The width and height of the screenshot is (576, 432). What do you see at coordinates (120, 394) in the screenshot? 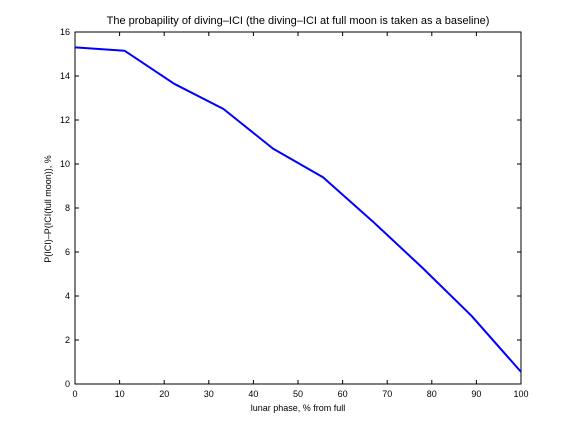
I see `x-tick-label: 10` at bounding box center [120, 394].